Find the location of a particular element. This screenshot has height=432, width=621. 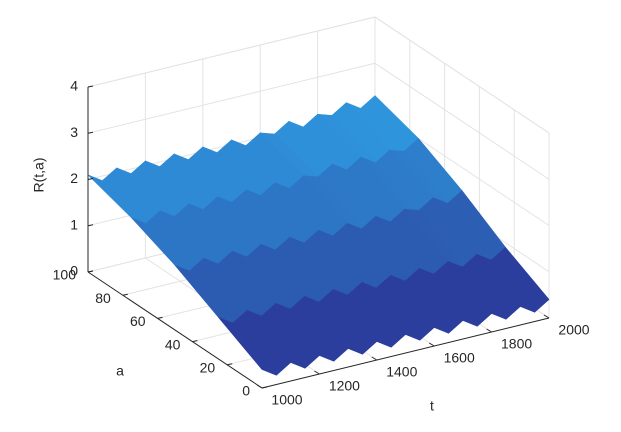

z-tick-label: 4 is located at coordinates (74, 86).